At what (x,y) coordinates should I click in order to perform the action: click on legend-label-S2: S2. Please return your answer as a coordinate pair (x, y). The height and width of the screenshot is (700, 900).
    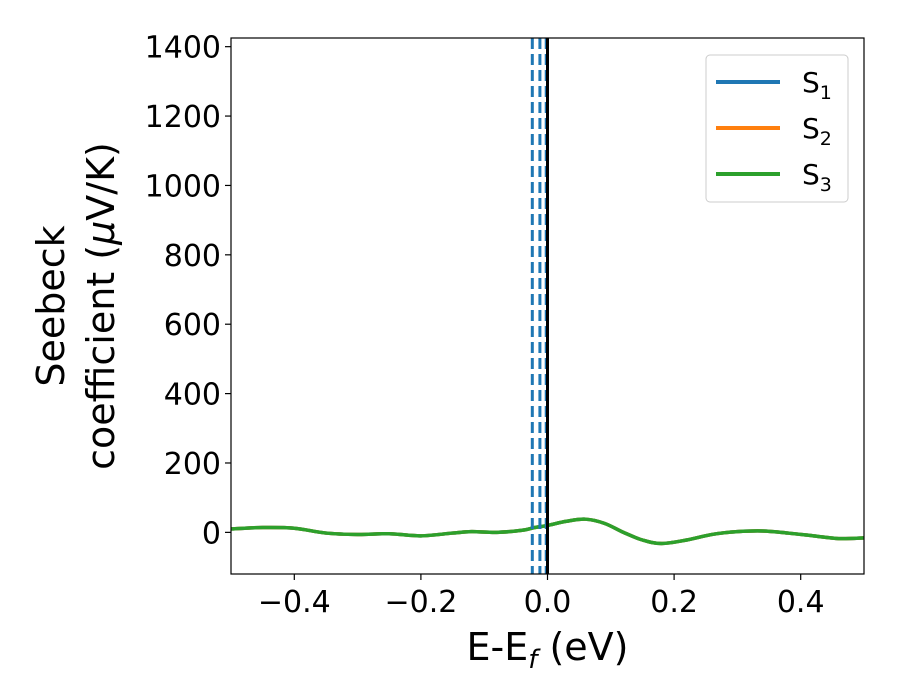
    Looking at the image, I should click on (817, 131).